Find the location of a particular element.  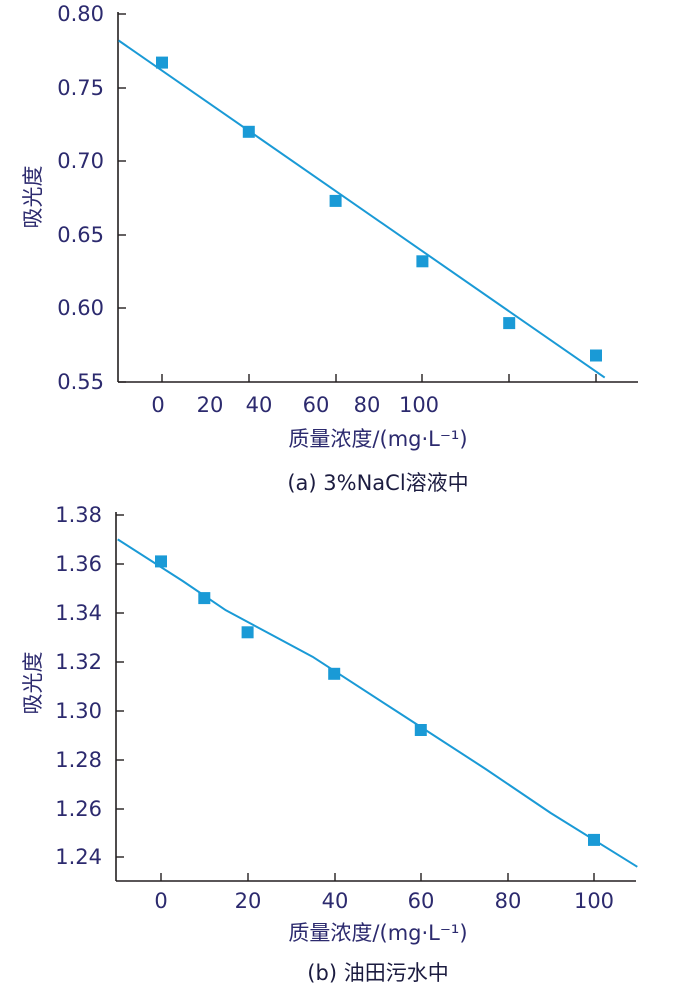

y-tick-label: 0.60 is located at coordinates (80, 308).